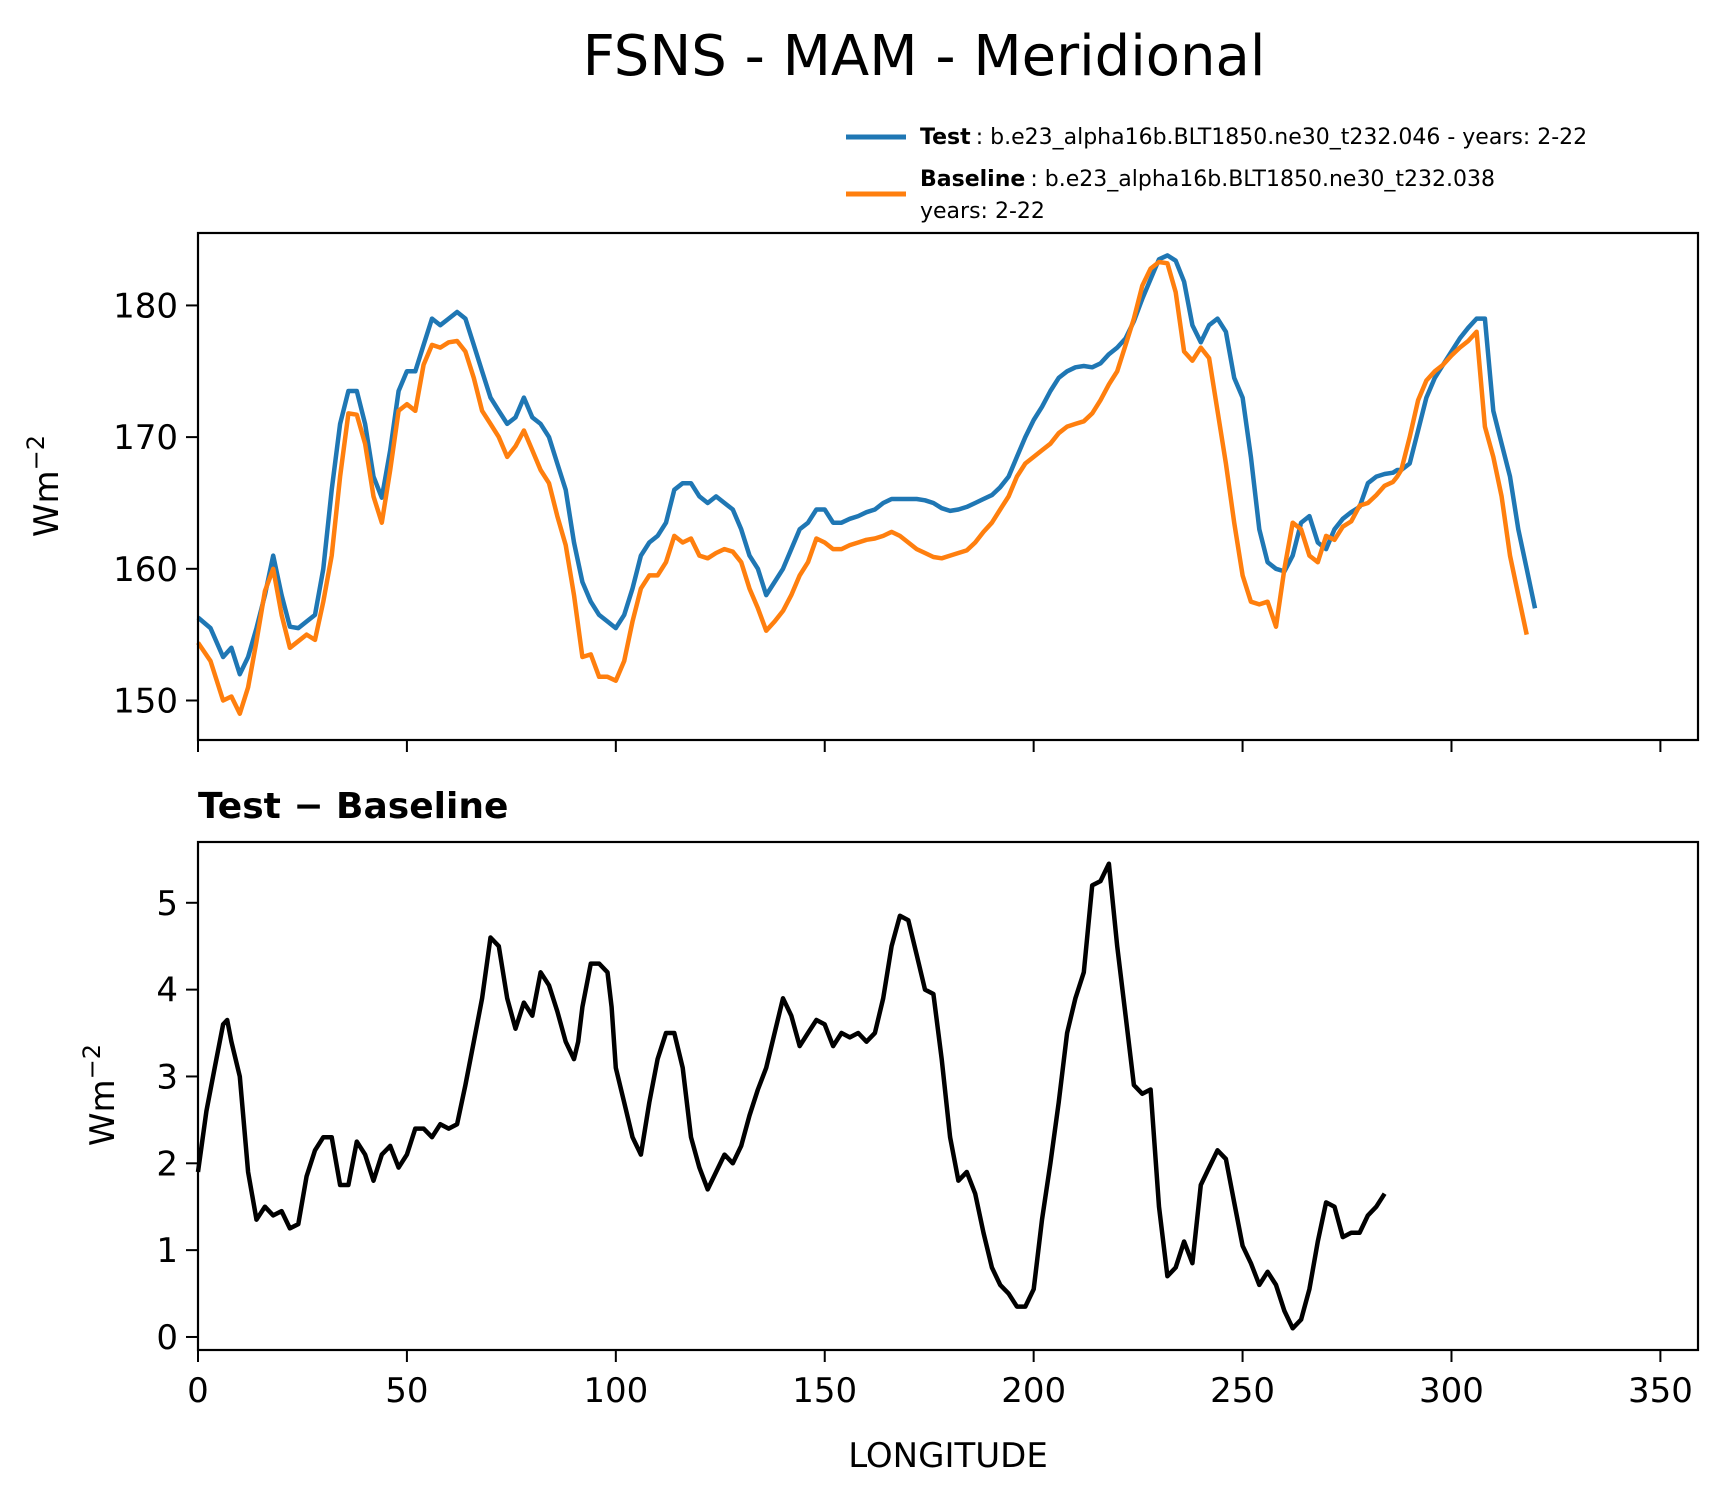  Describe the element at coordinates (1033, 1391) in the screenshot. I see `x-tick-label: 200` at that location.